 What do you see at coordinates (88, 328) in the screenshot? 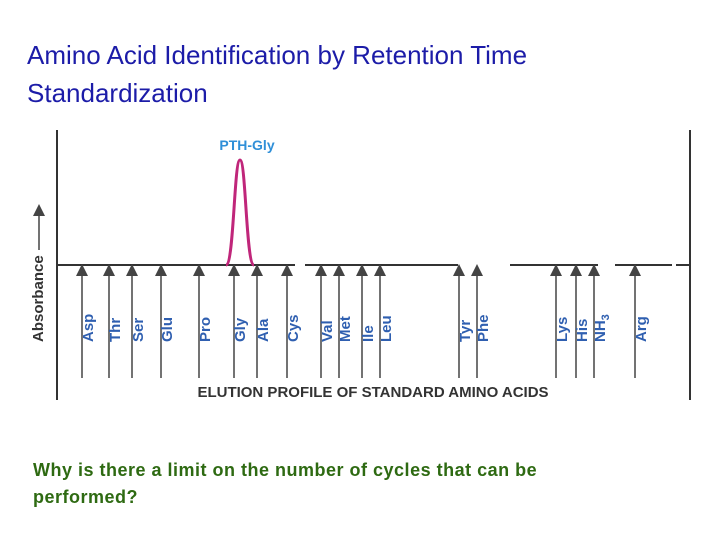
I see `amino-acid-label: Asp` at bounding box center [88, 328].